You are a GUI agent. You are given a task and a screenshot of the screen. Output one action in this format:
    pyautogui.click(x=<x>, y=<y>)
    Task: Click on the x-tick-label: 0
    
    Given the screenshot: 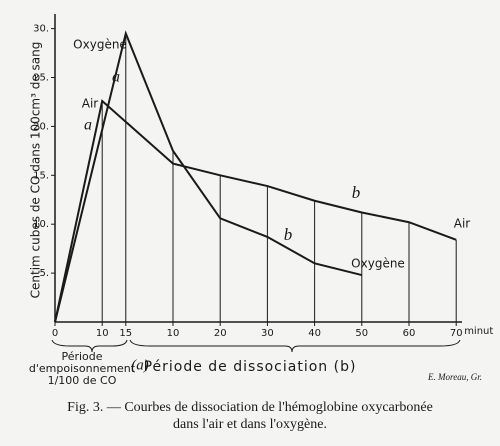 What is the action you would take?
    pyautogui.click(x=55, y=333)
    